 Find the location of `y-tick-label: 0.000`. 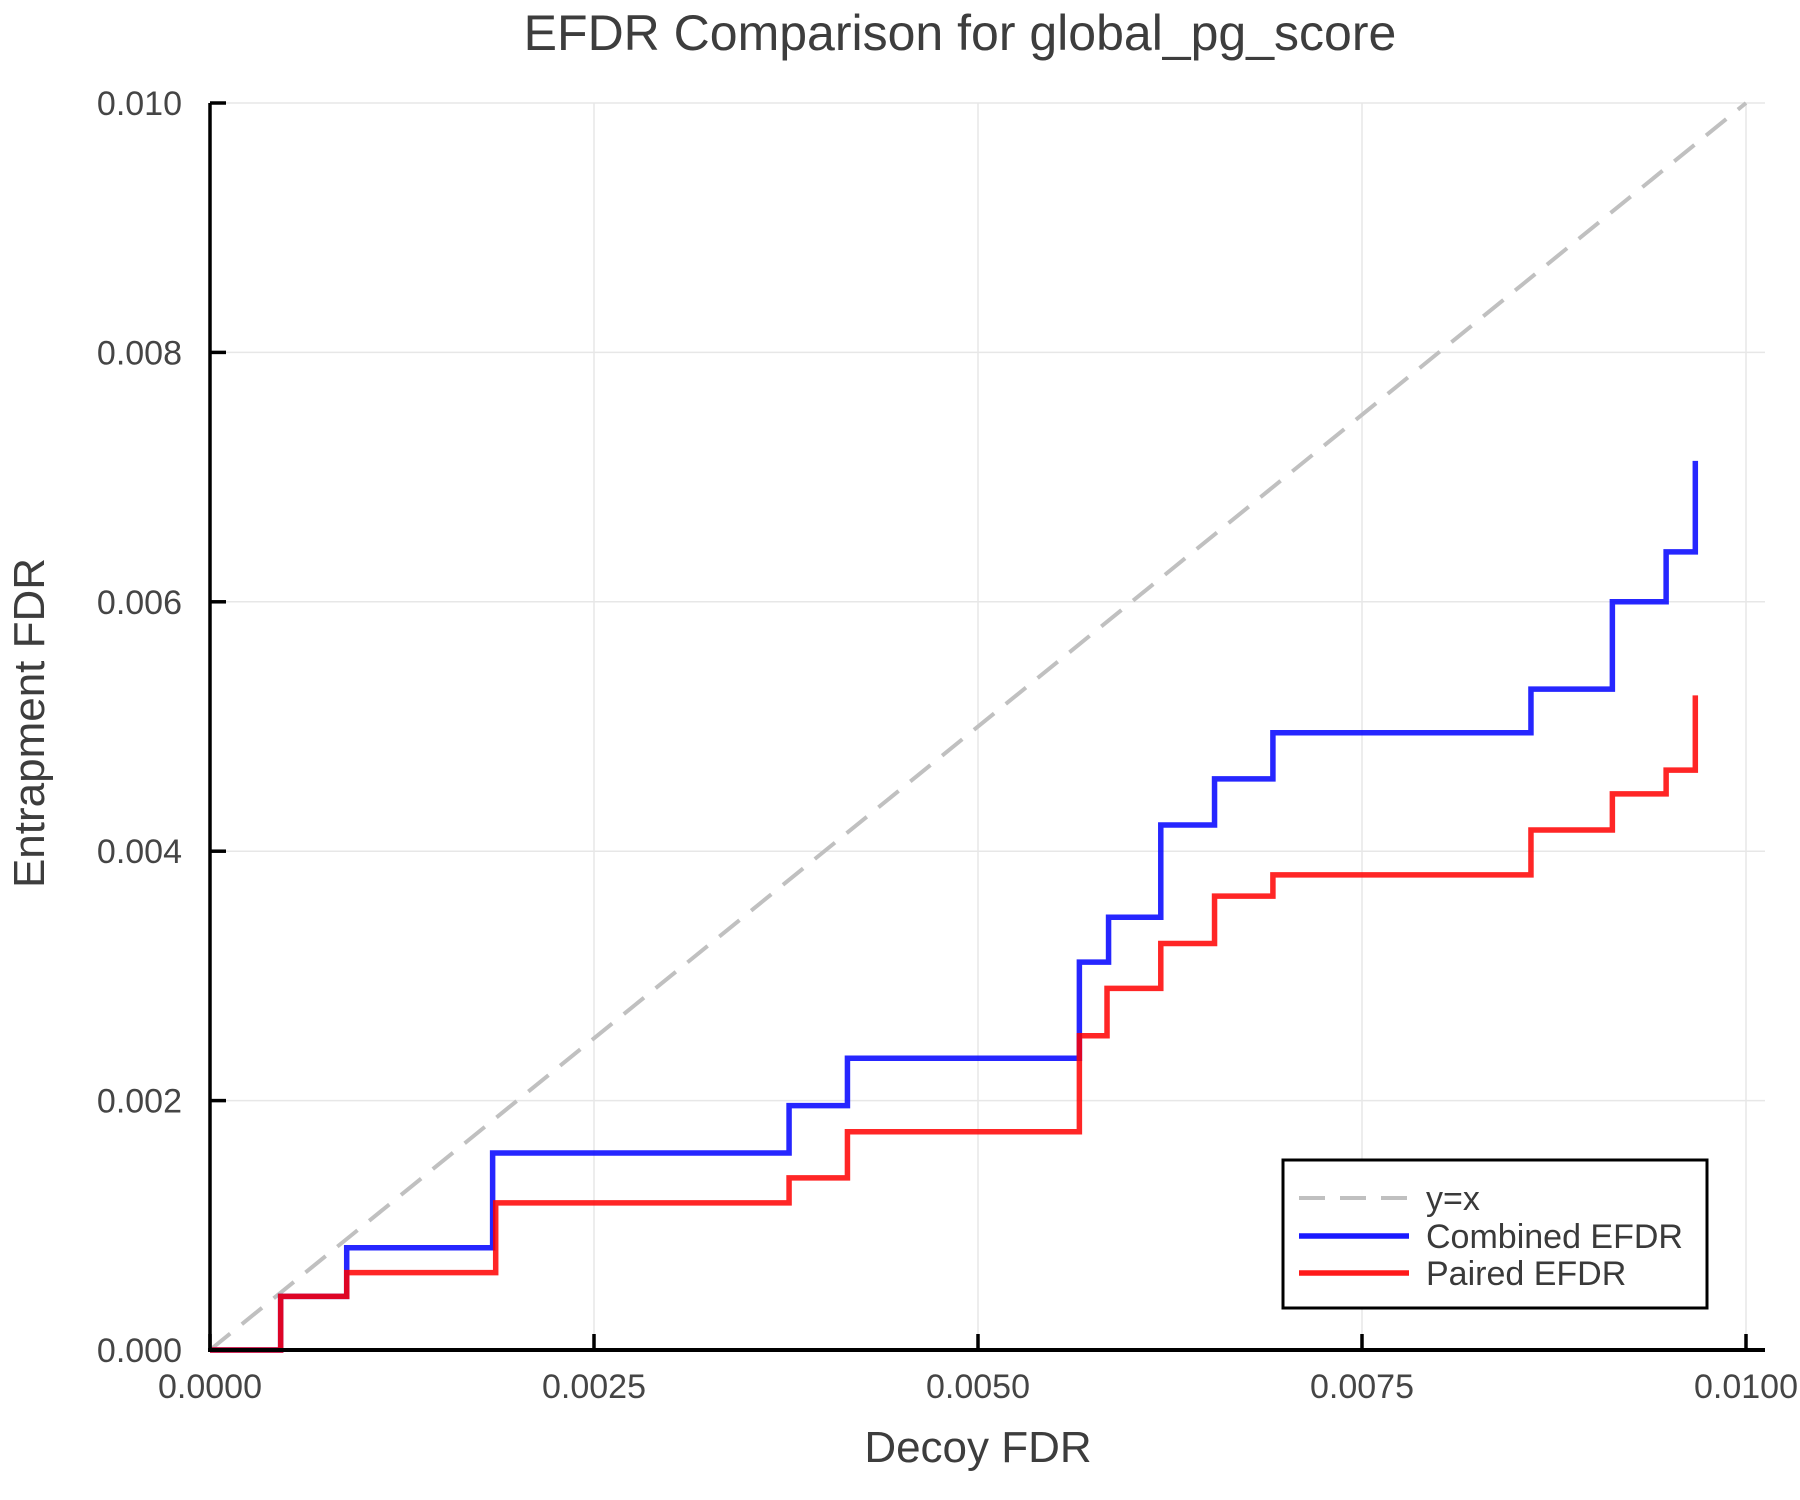

y-tick-label: 0.000 is located at coordinates (139, 1351).